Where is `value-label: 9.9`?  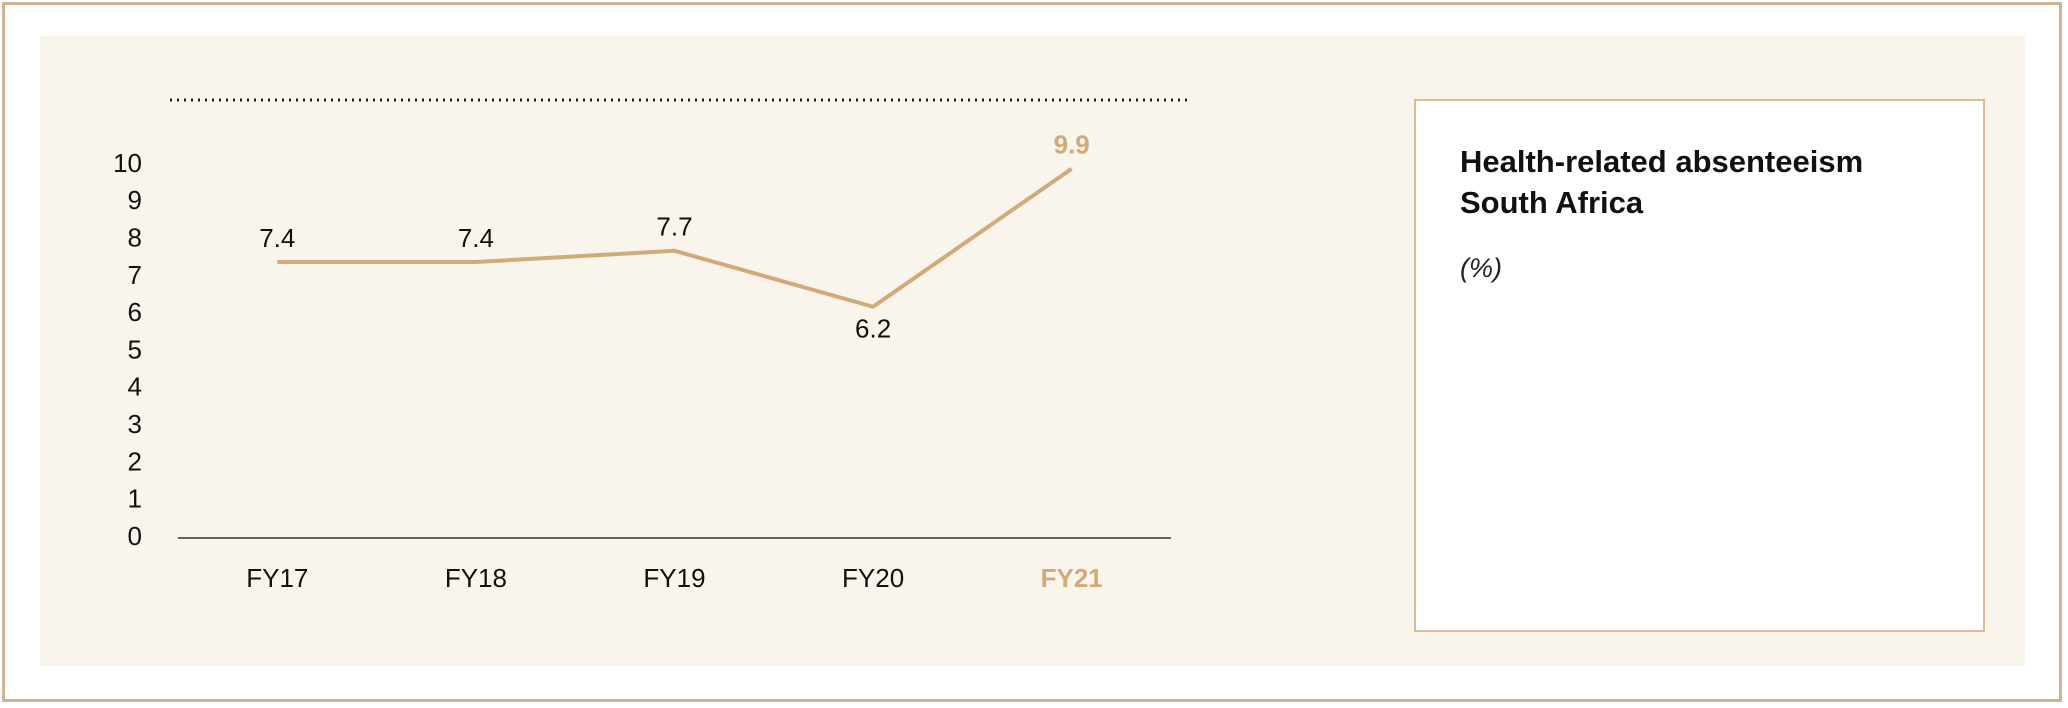
value-label: 9.9 is located at coordinates (1072, 145).